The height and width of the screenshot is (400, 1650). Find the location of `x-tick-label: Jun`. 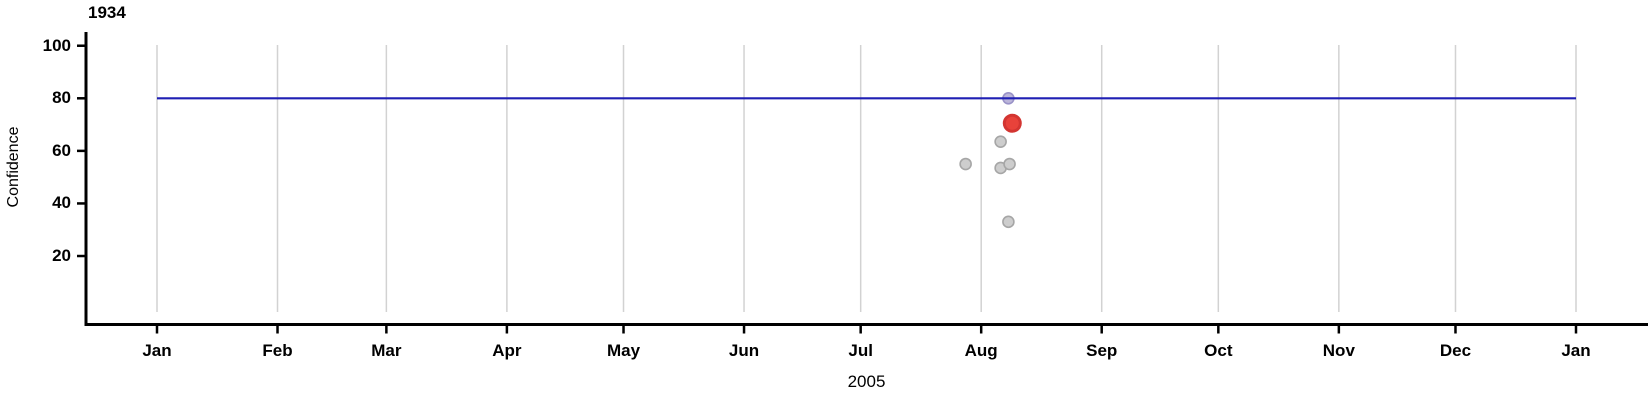

x-tick-label: Jun is located at coordinates (744, 350).